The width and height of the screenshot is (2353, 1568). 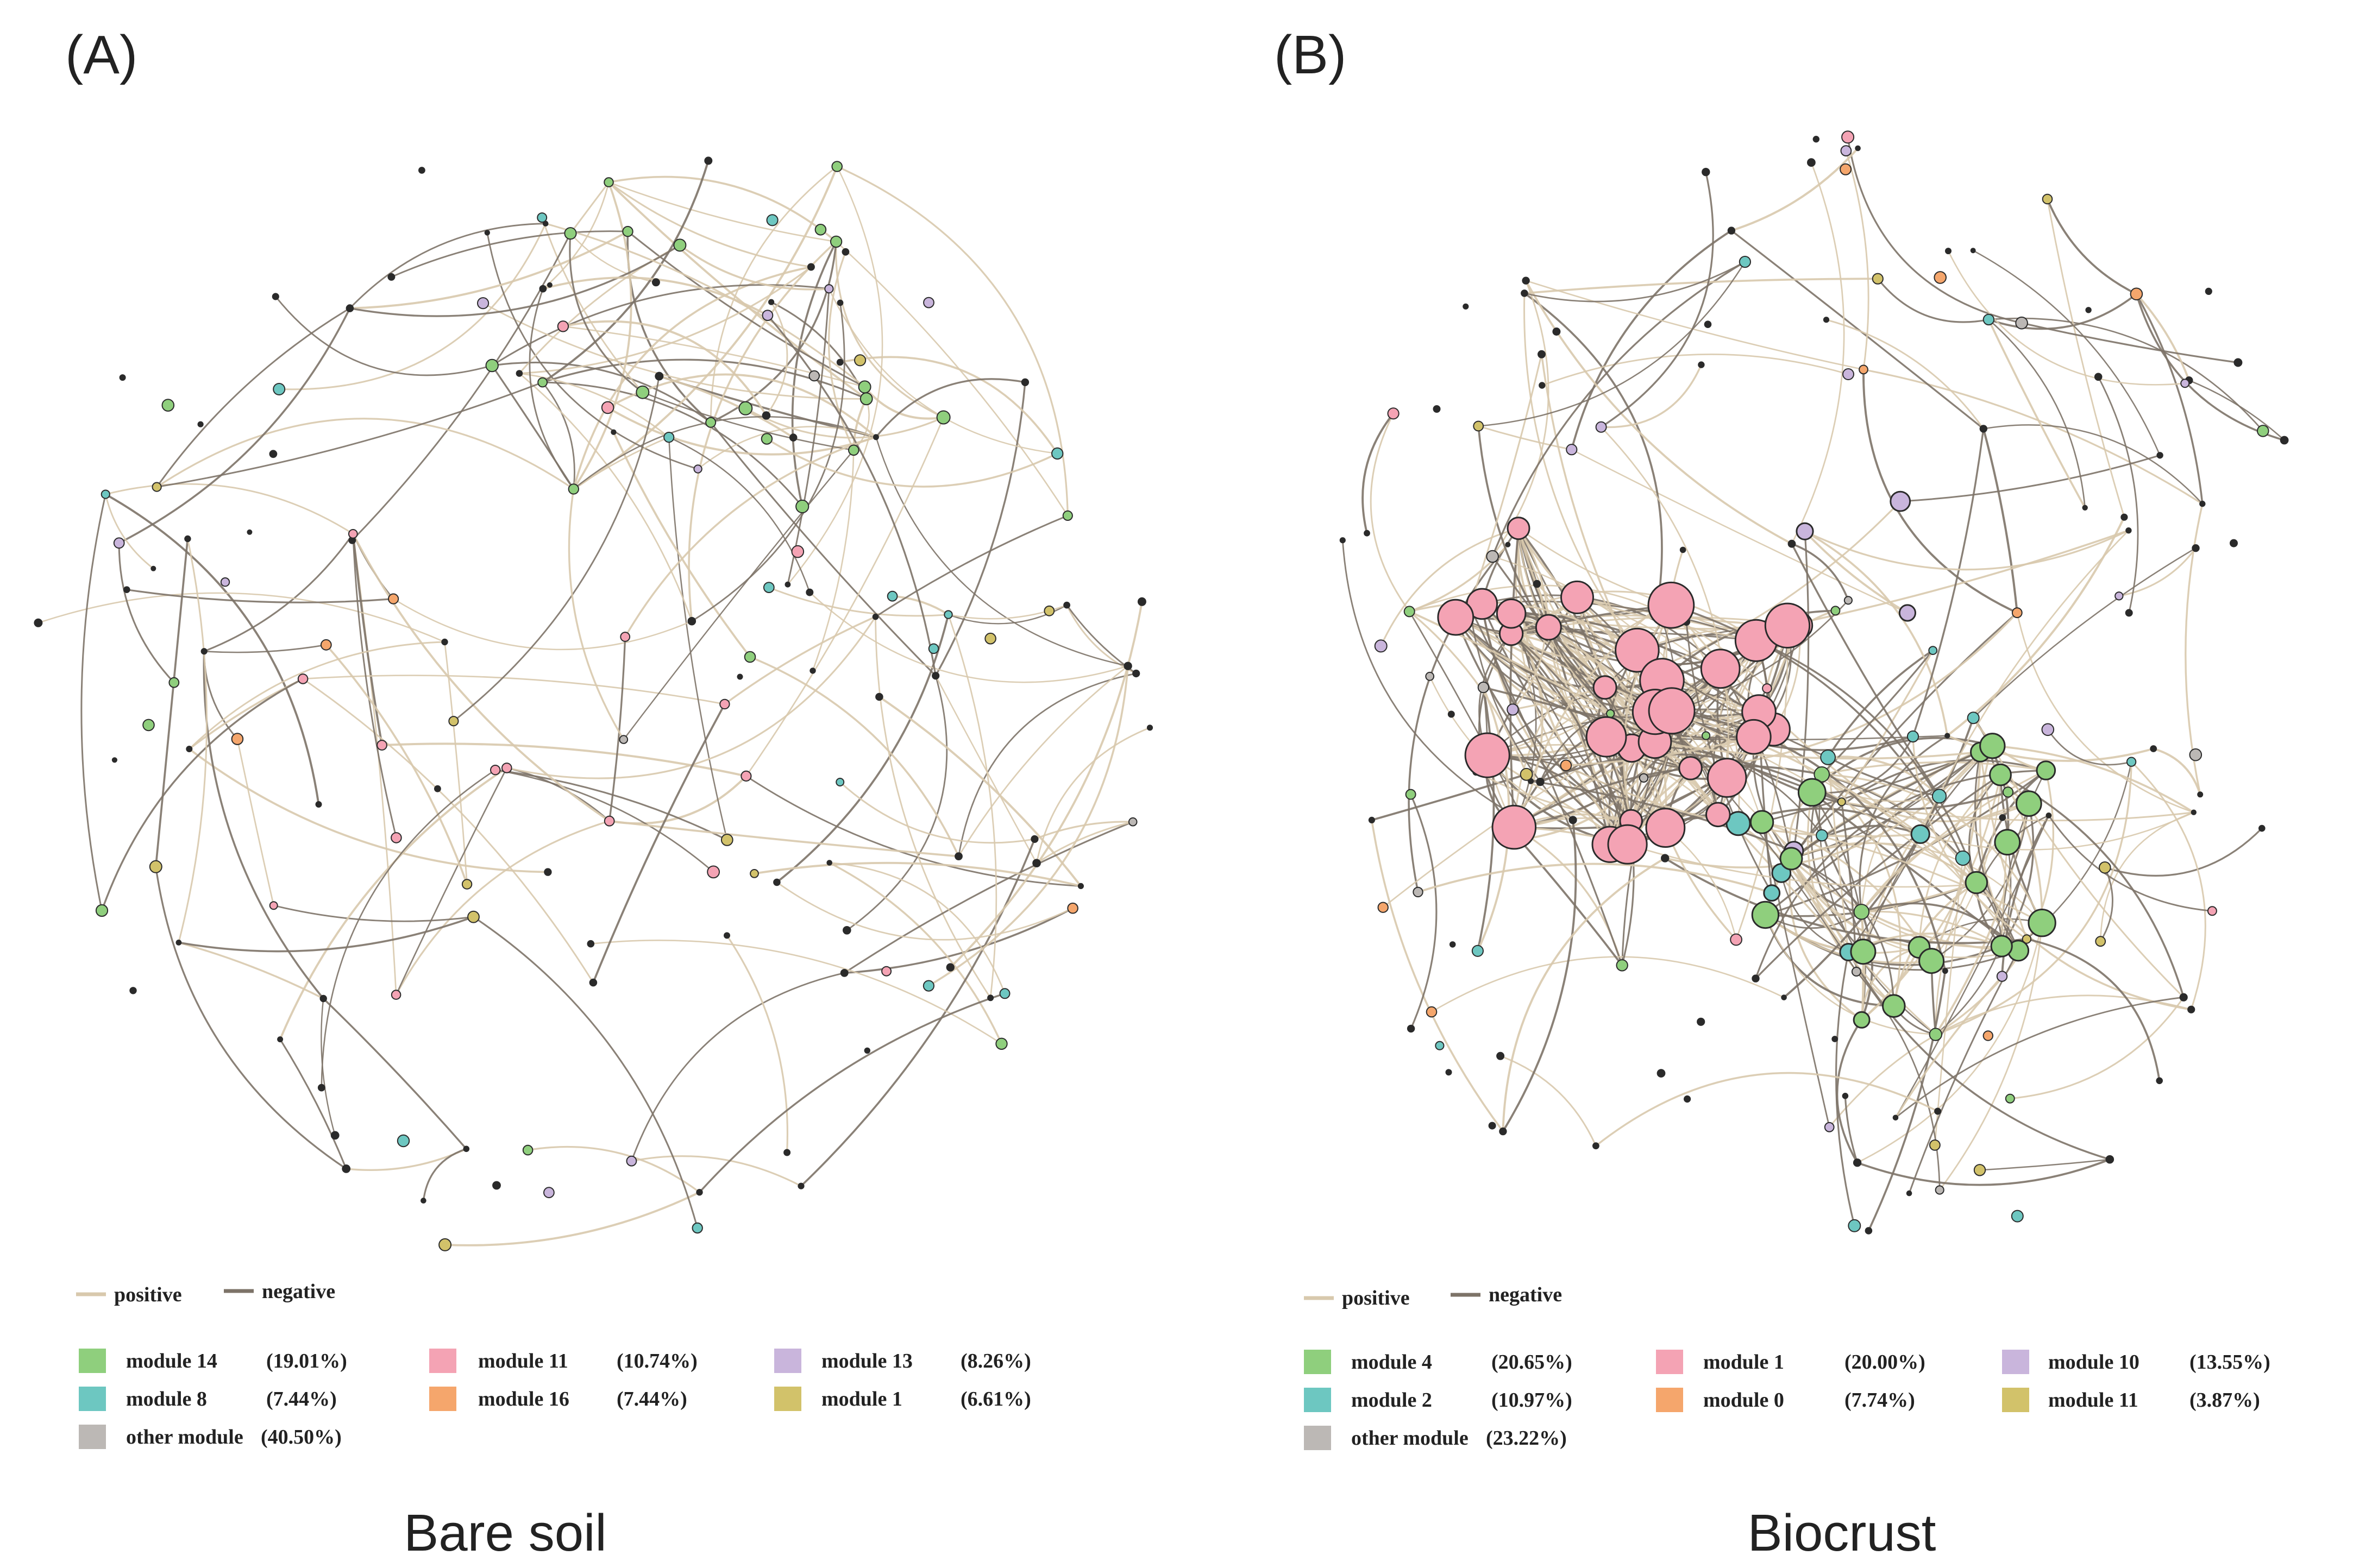 I want to click on module-pct: (7.44%), so click(x=301, y=1399).